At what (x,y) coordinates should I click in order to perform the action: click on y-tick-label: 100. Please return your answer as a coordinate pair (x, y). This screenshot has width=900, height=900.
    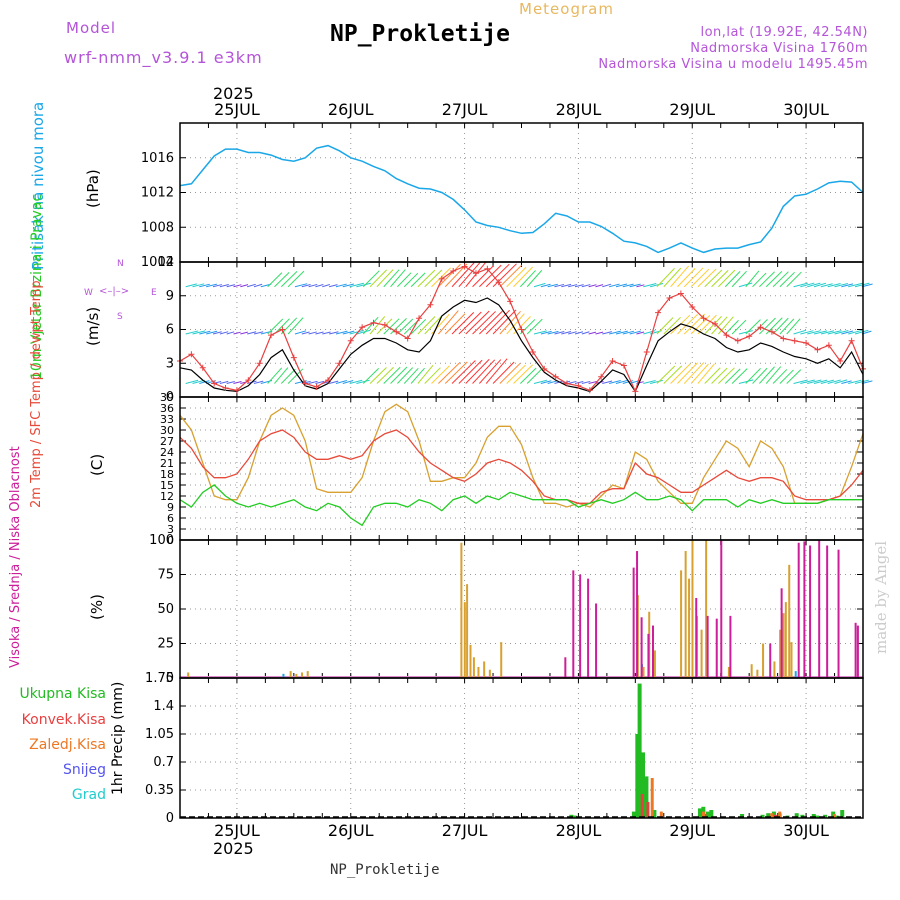
    Looking at the image, I should click on (161, 540).